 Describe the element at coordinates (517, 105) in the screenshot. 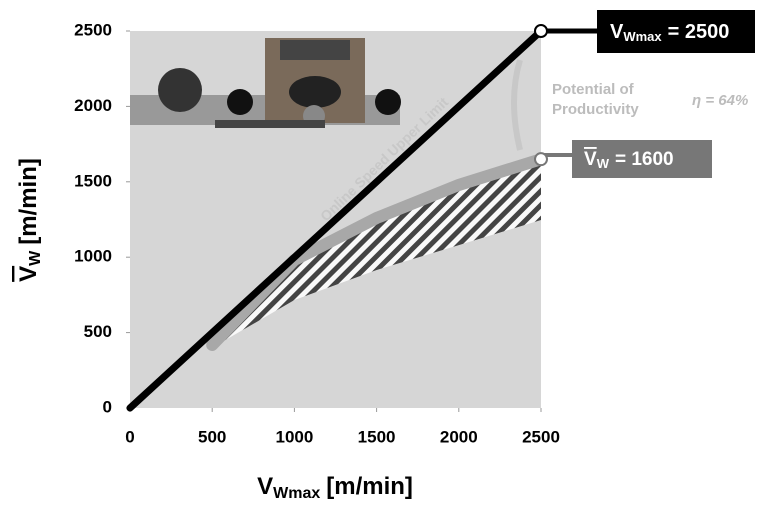

I see `potential-arrow` at that location.